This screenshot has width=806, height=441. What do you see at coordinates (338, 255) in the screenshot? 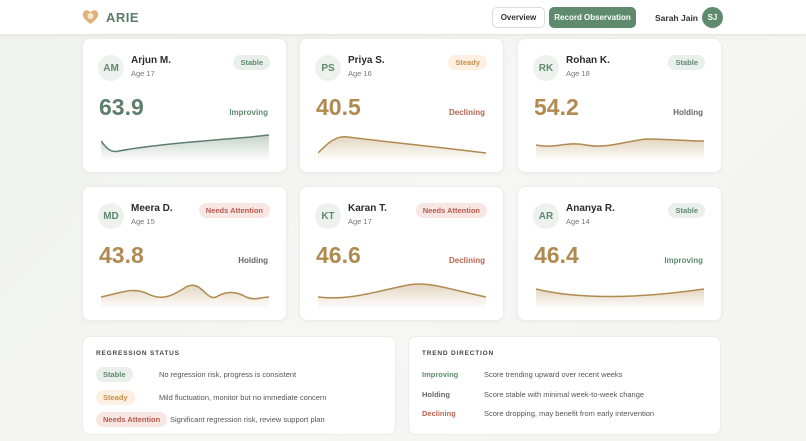
I see `score: 46.6` at bounding box center [338, 255].